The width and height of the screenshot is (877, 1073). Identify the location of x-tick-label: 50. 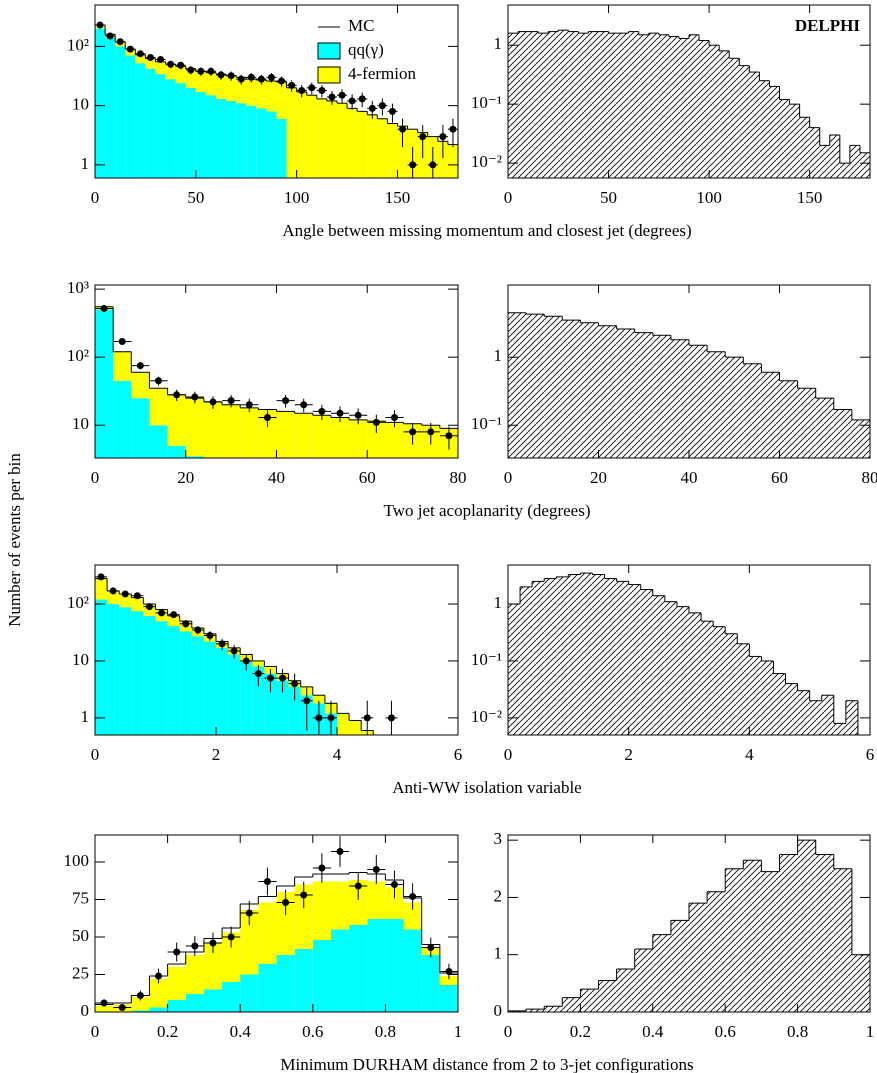
(195, 197).